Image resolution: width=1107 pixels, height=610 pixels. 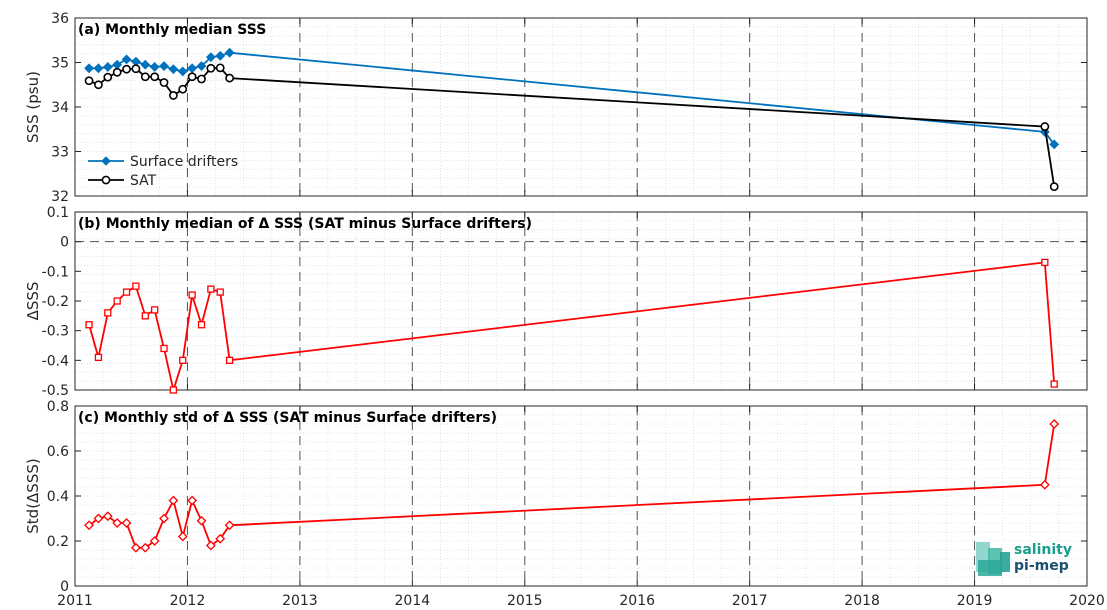 I want to click on x-tick-label: 2019, so click(x=975, y=601).